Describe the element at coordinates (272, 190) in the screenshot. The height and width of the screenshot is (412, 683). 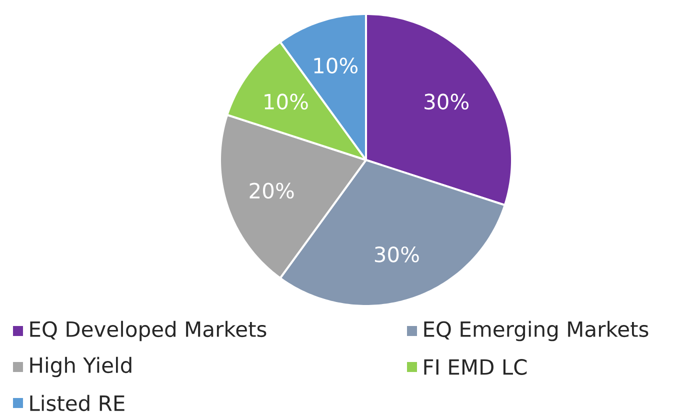
I see `data-label: 20%` at that location.